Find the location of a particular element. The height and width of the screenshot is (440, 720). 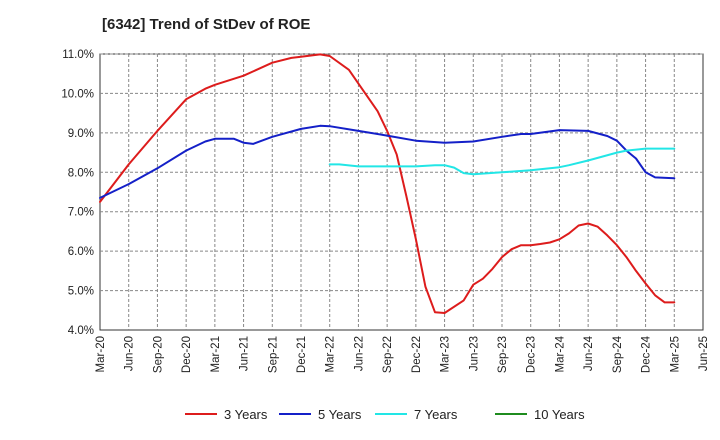

x-tick-label: Sep-21 is located at coordinates (273, 354).